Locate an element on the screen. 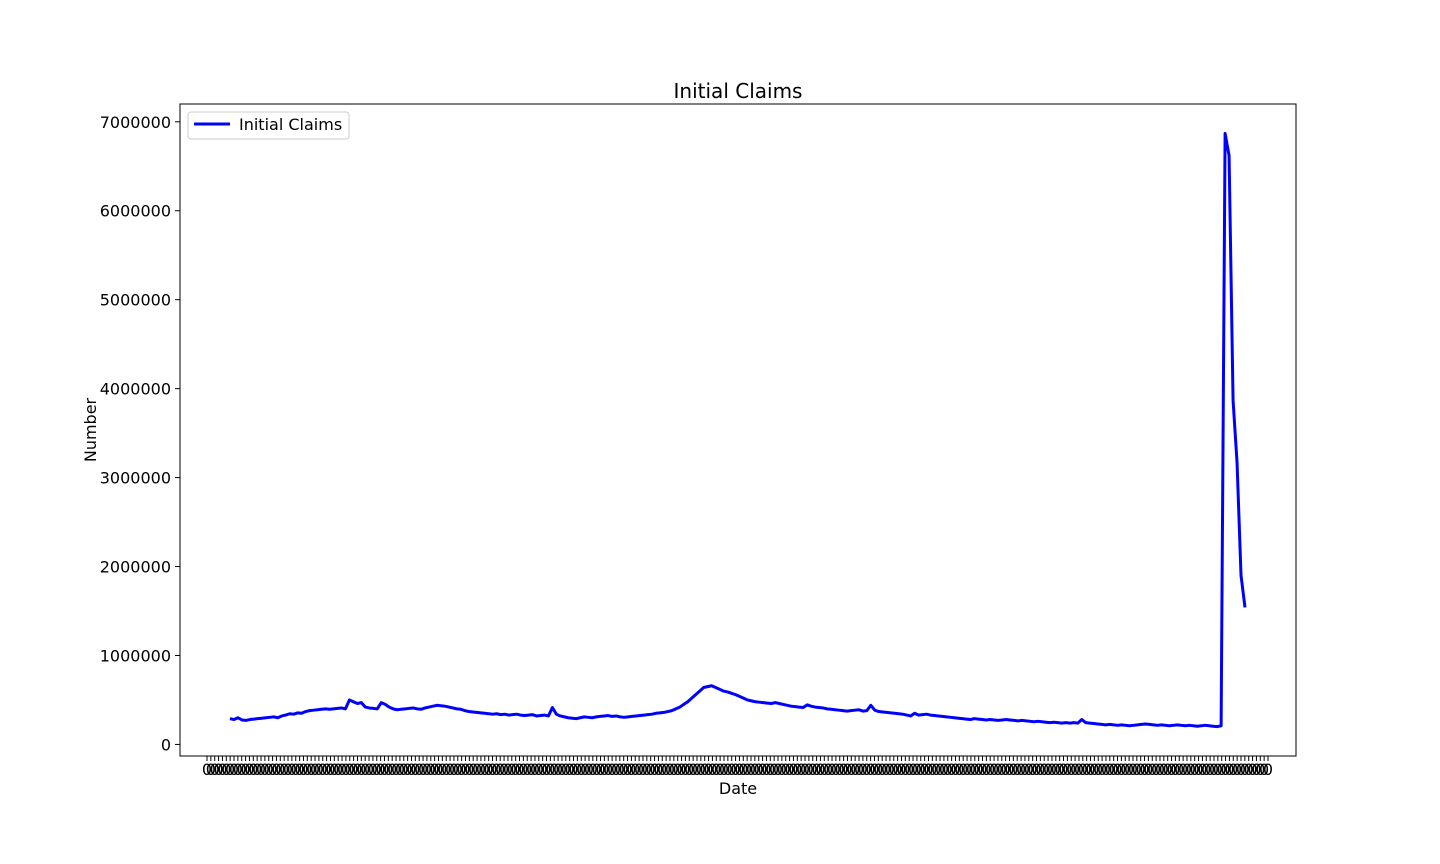 This screenshot has width=1440, height=864. y-tick-label: 1000000 is located at coordinates (135, 655).